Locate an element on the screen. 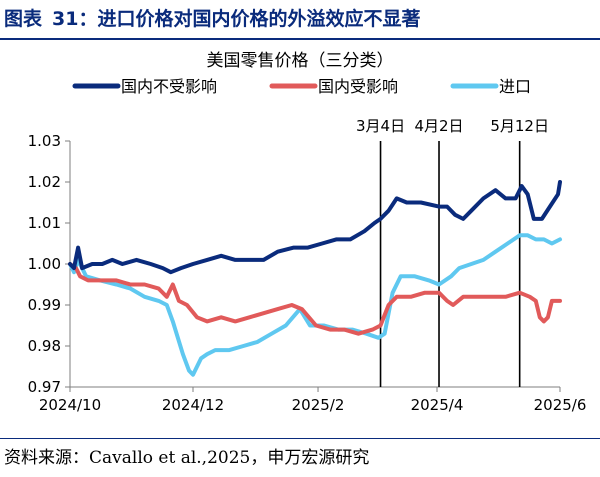 This screenshot has width=600, height=477. event-label: 3月4日 is located at coordinates (380, 126).